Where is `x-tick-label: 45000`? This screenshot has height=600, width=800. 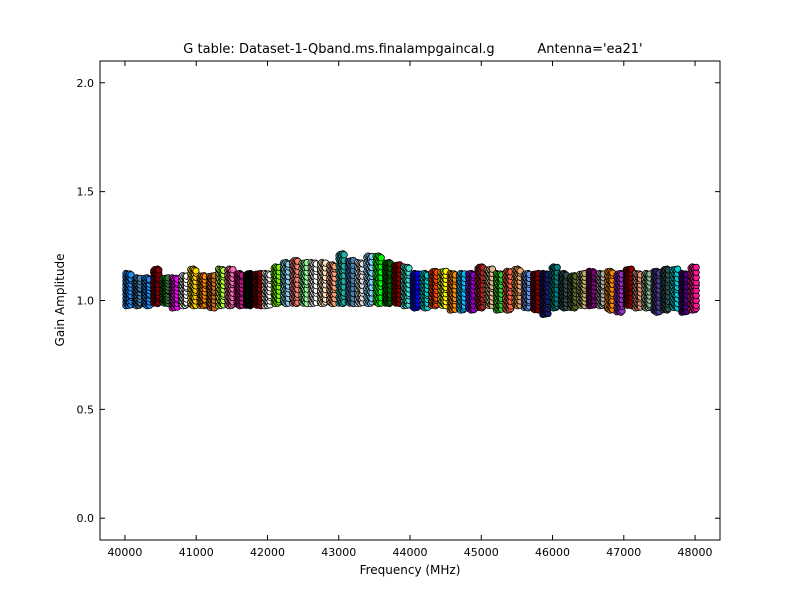 x-tick-label: 45000 is located at coordinates (481, 552).